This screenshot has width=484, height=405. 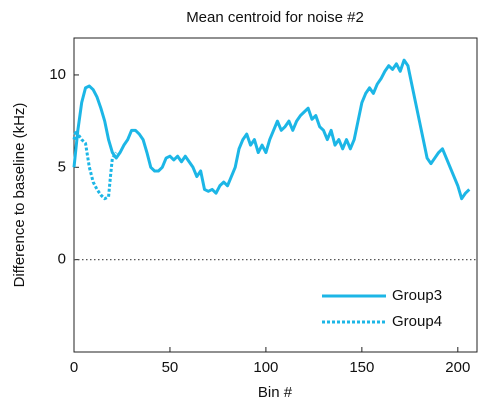 I want to click on y-tick-label: 0, so click(x=62, y=259).